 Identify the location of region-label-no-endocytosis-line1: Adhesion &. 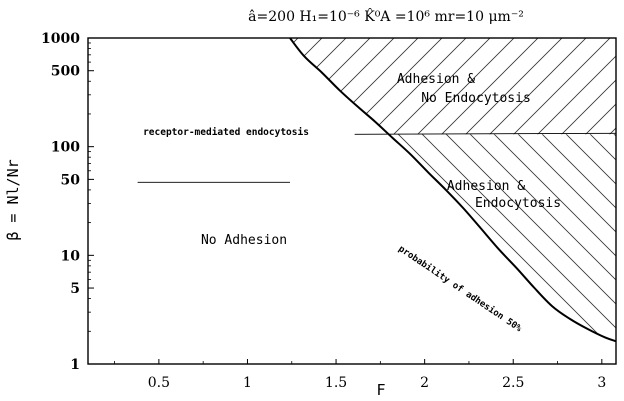
(436, 79).